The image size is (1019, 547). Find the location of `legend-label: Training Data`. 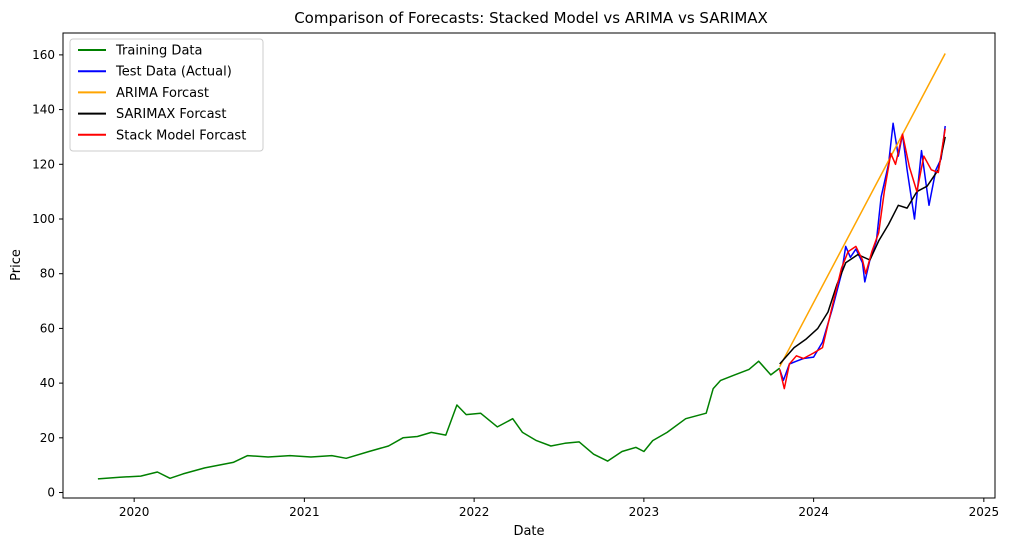

legend-label: Training Data is located at coordinates (158, 51).